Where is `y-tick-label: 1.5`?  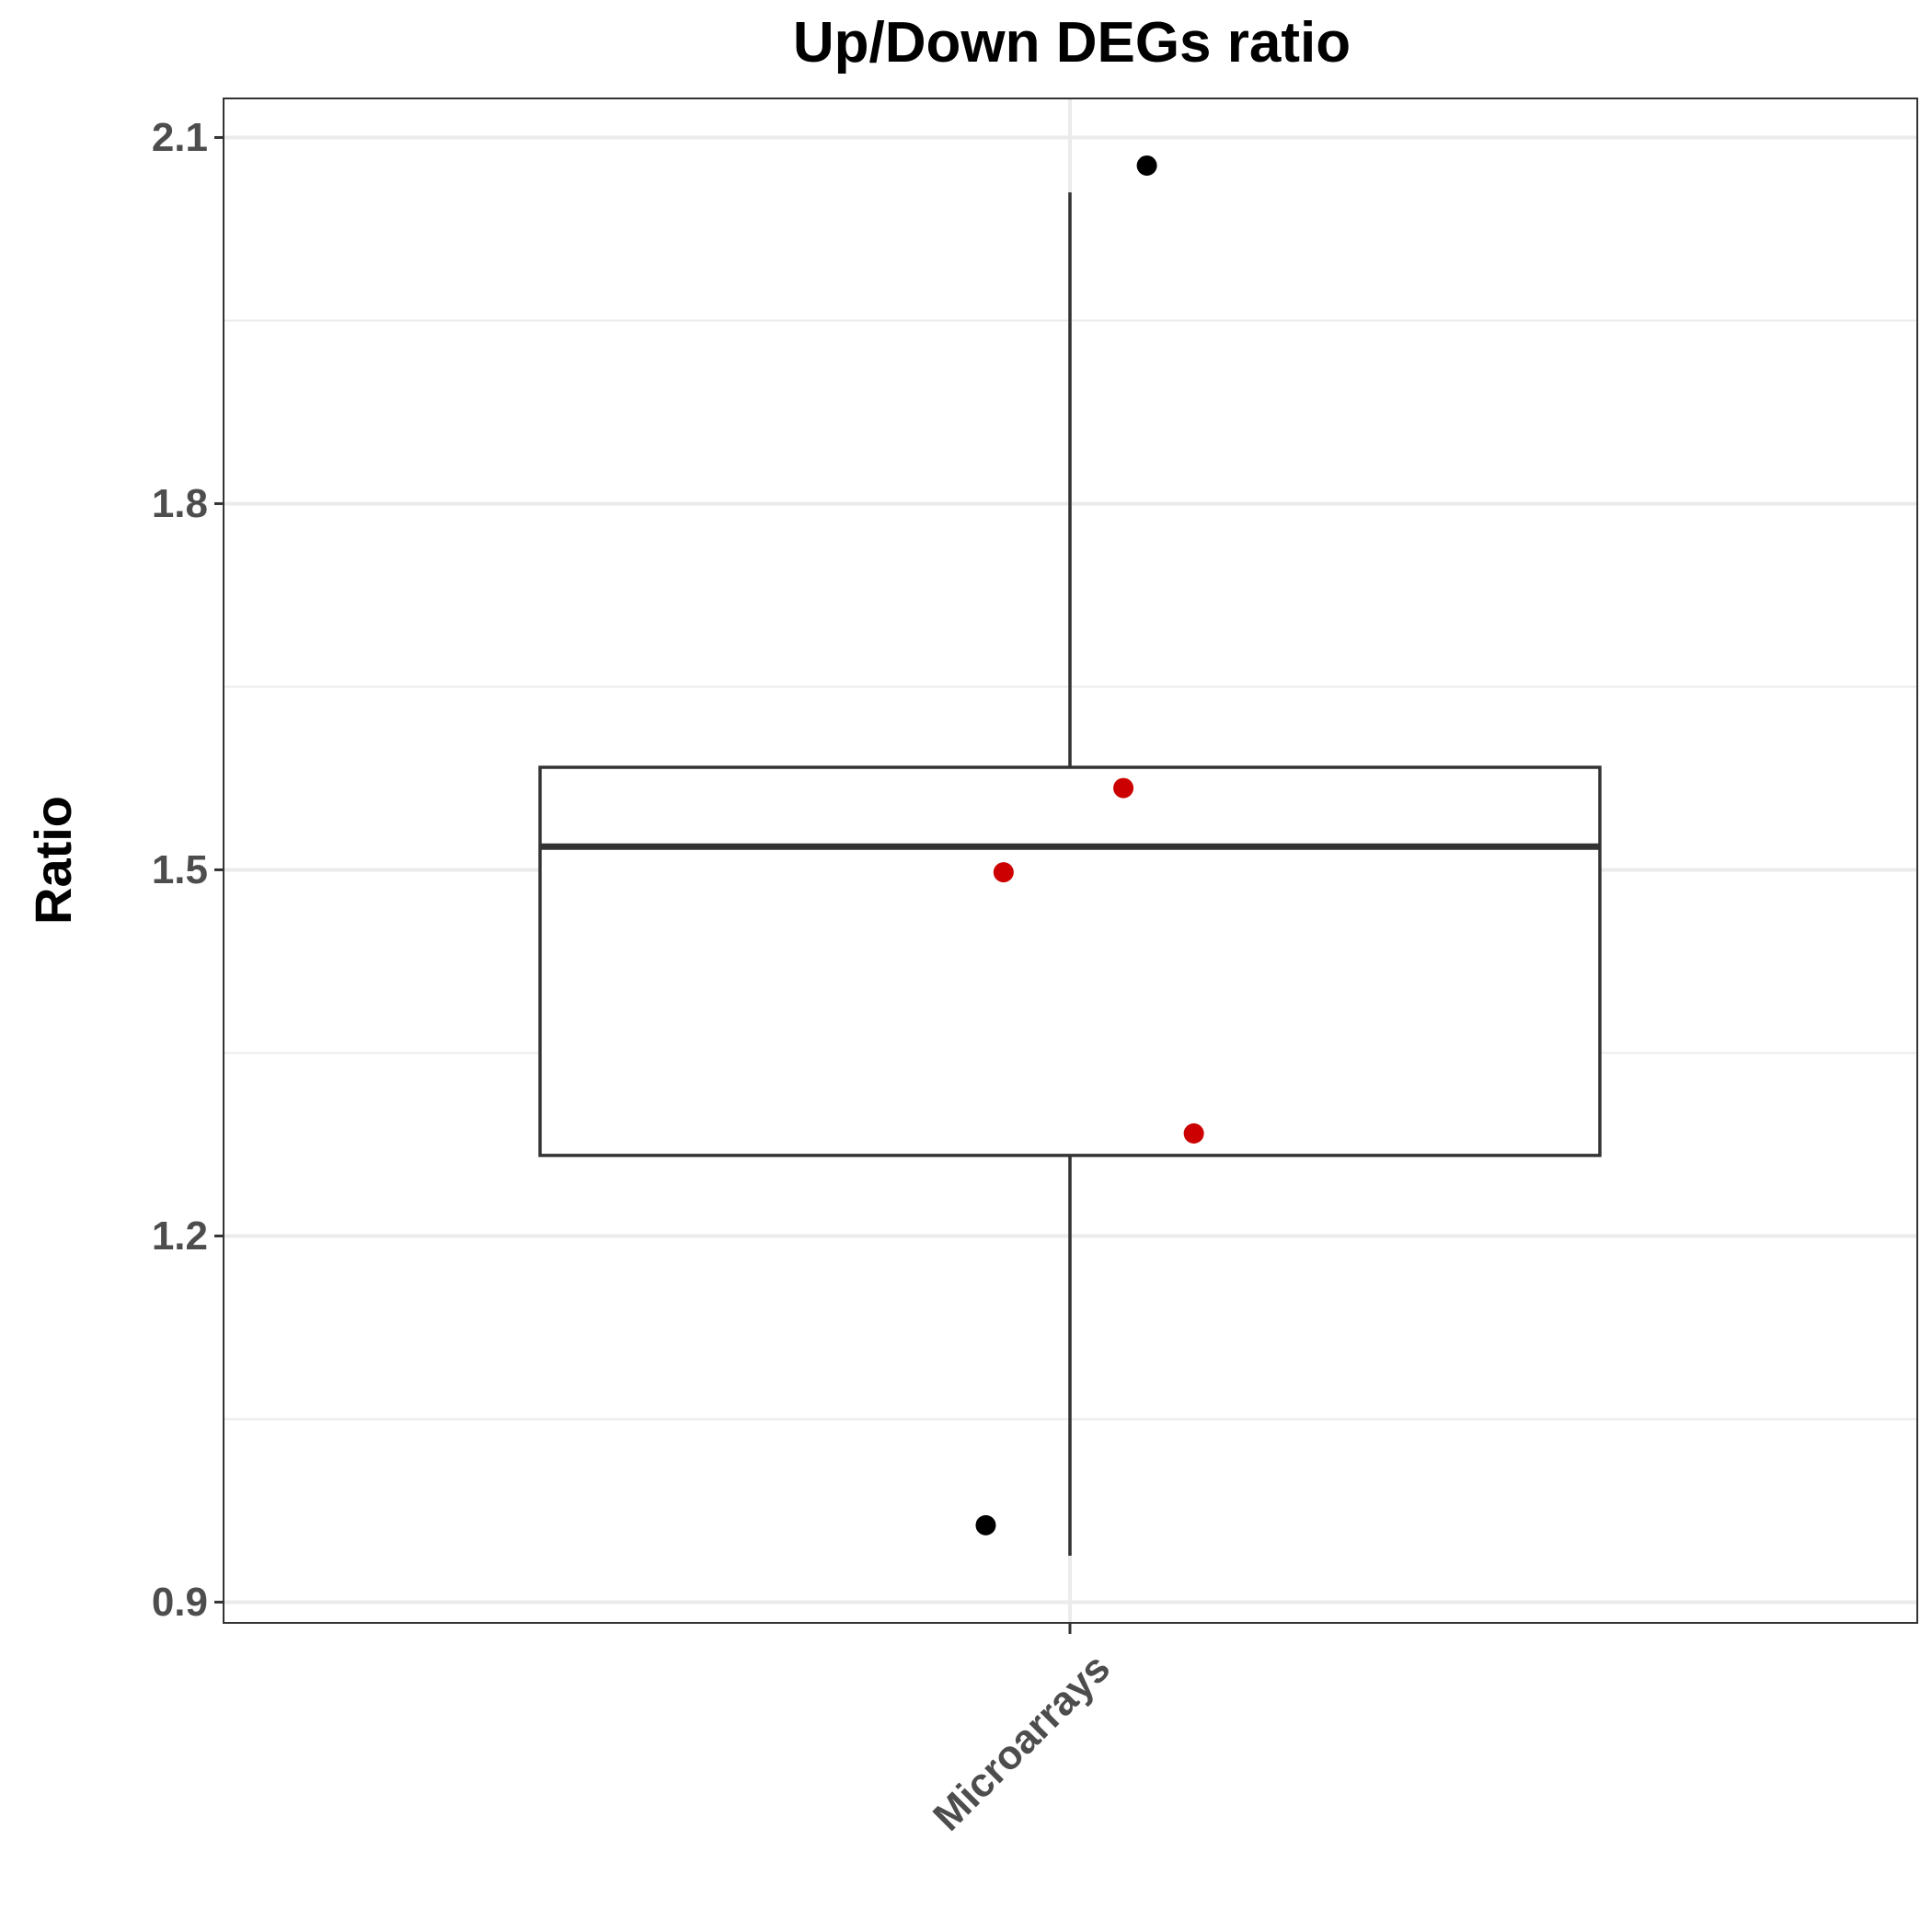
y-tick-label: 1.5 is located at coordinates (180, 869).